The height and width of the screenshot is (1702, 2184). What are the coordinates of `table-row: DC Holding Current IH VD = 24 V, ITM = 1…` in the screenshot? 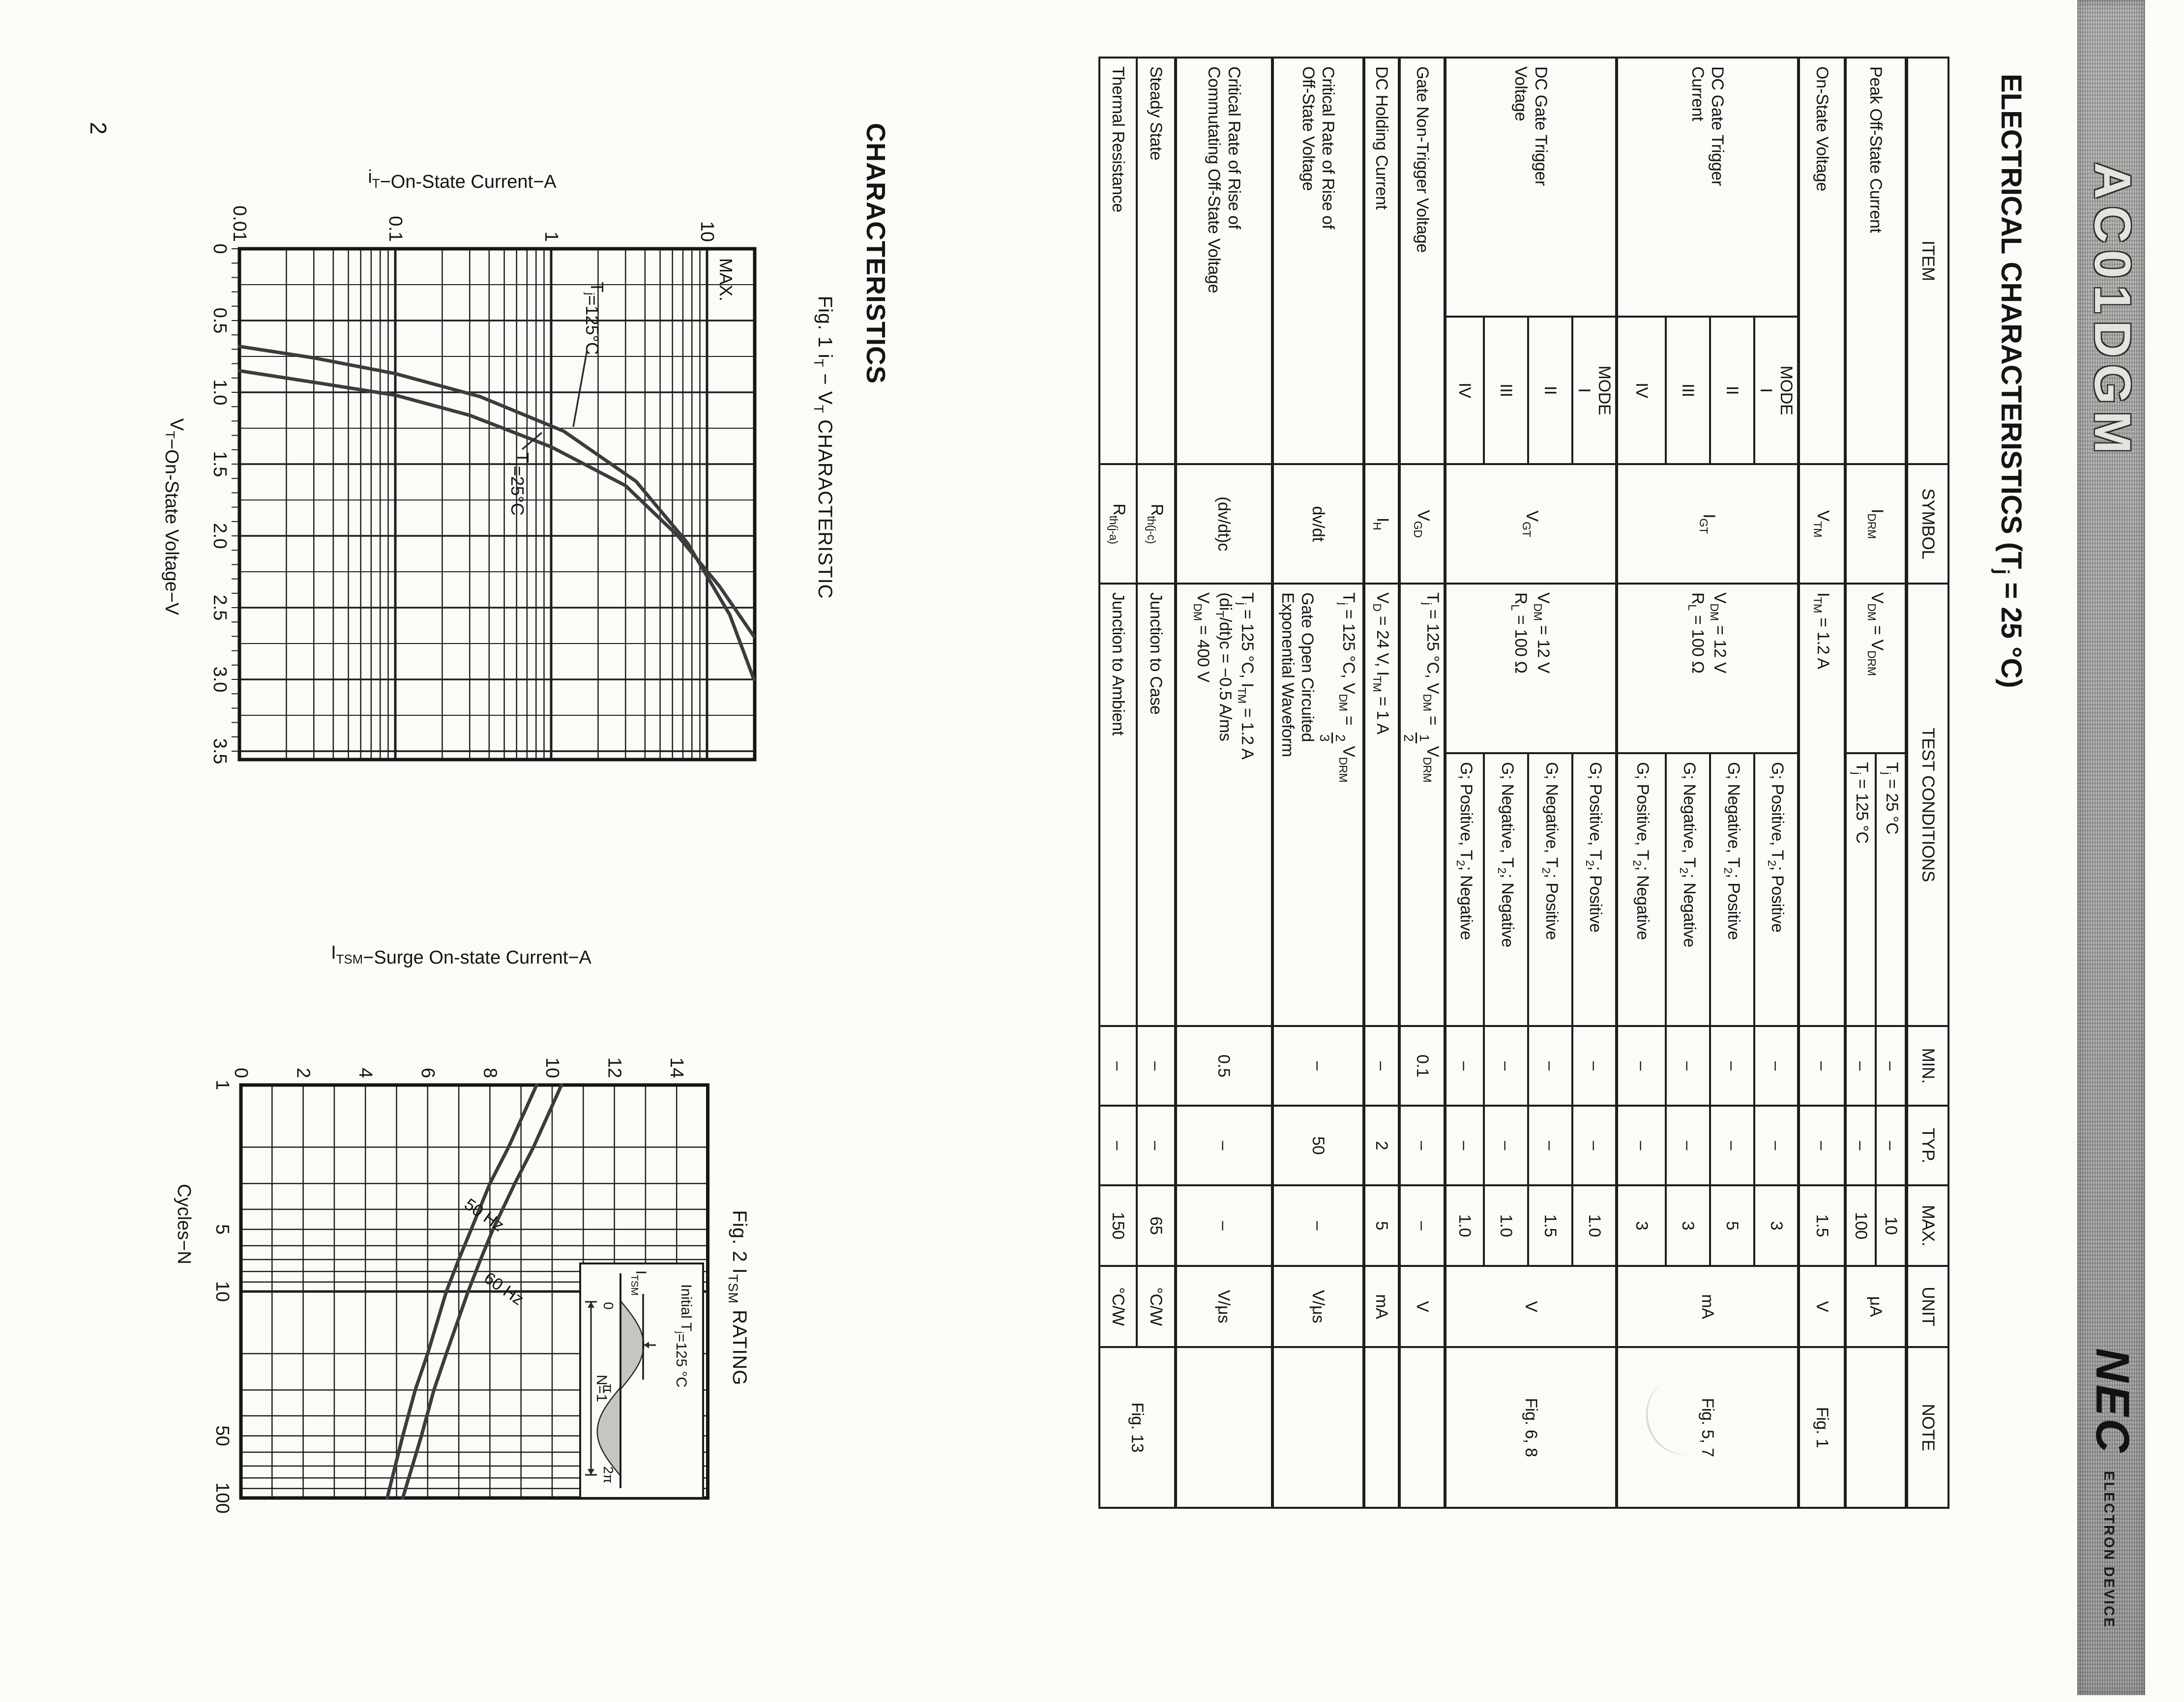 It's located at (1381, 783).